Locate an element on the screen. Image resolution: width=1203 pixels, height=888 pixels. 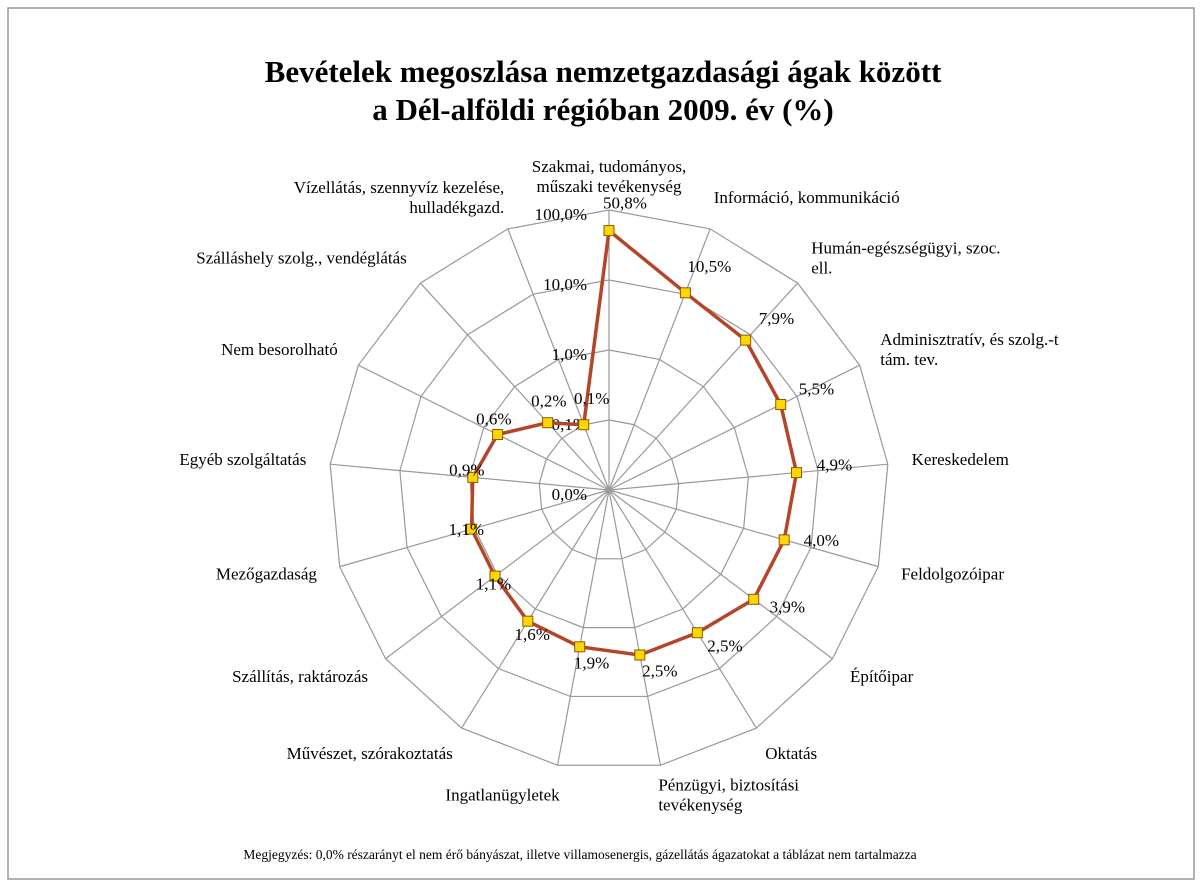
category-label: Művészet, szórakoztatás is located at coordinates (370, 753).